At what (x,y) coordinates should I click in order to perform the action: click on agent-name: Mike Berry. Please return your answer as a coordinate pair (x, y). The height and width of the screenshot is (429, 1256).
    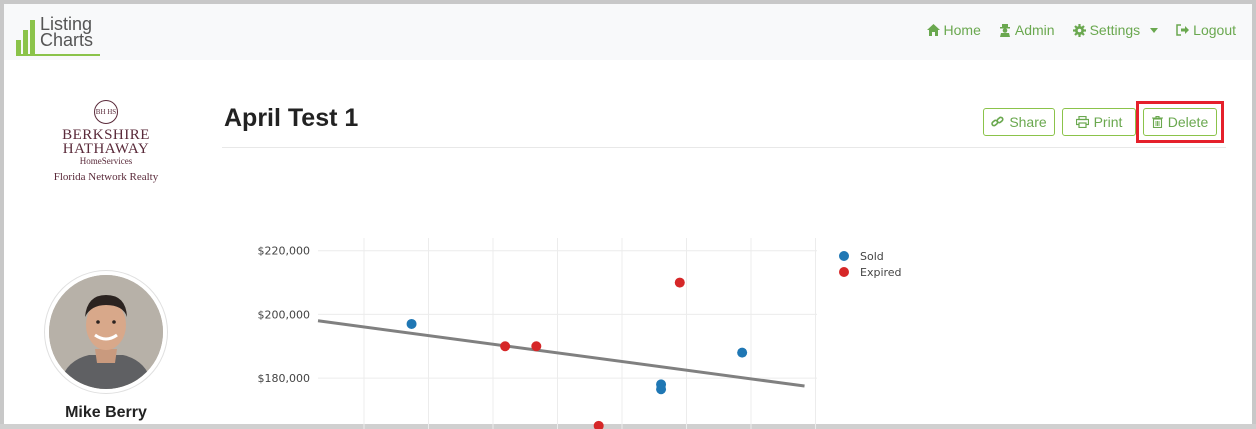
    Looking at the image, I should click on (106, 412).